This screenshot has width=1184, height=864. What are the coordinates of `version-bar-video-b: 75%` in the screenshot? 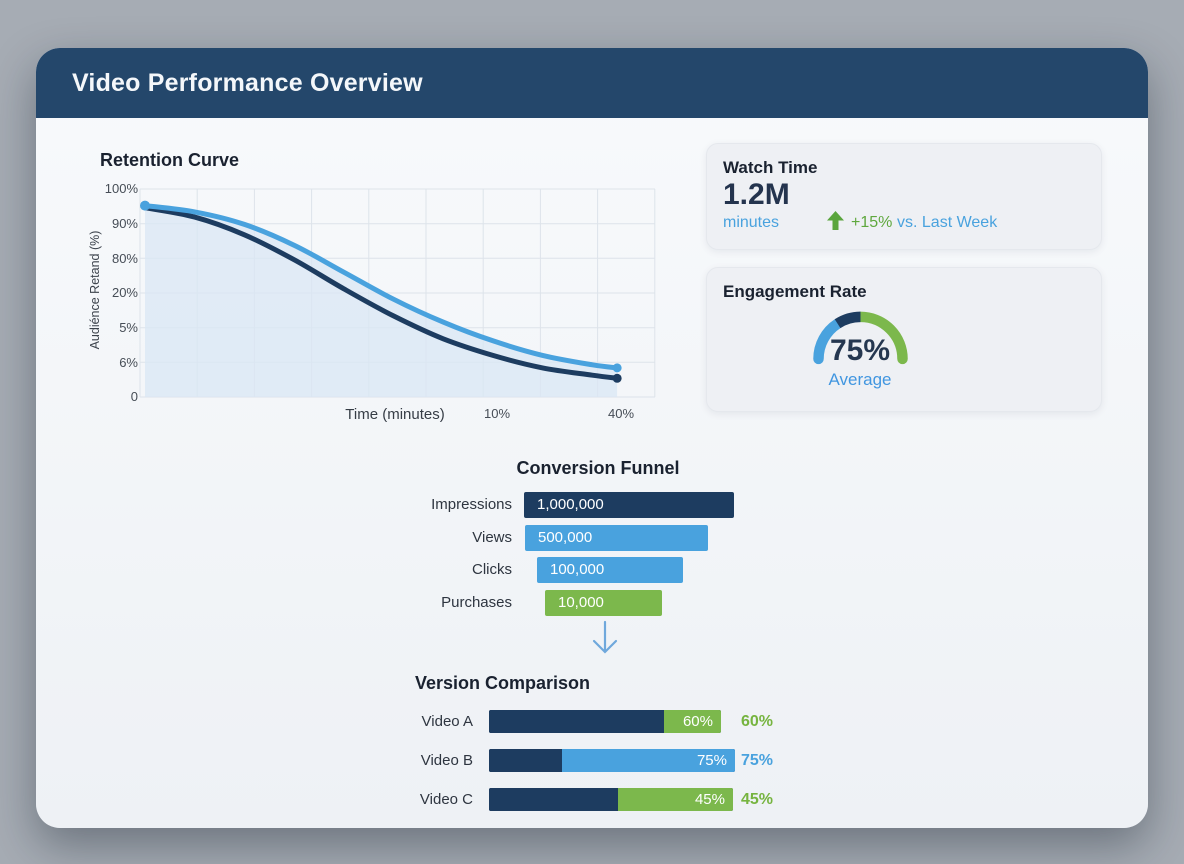 It's located at (612, 760).